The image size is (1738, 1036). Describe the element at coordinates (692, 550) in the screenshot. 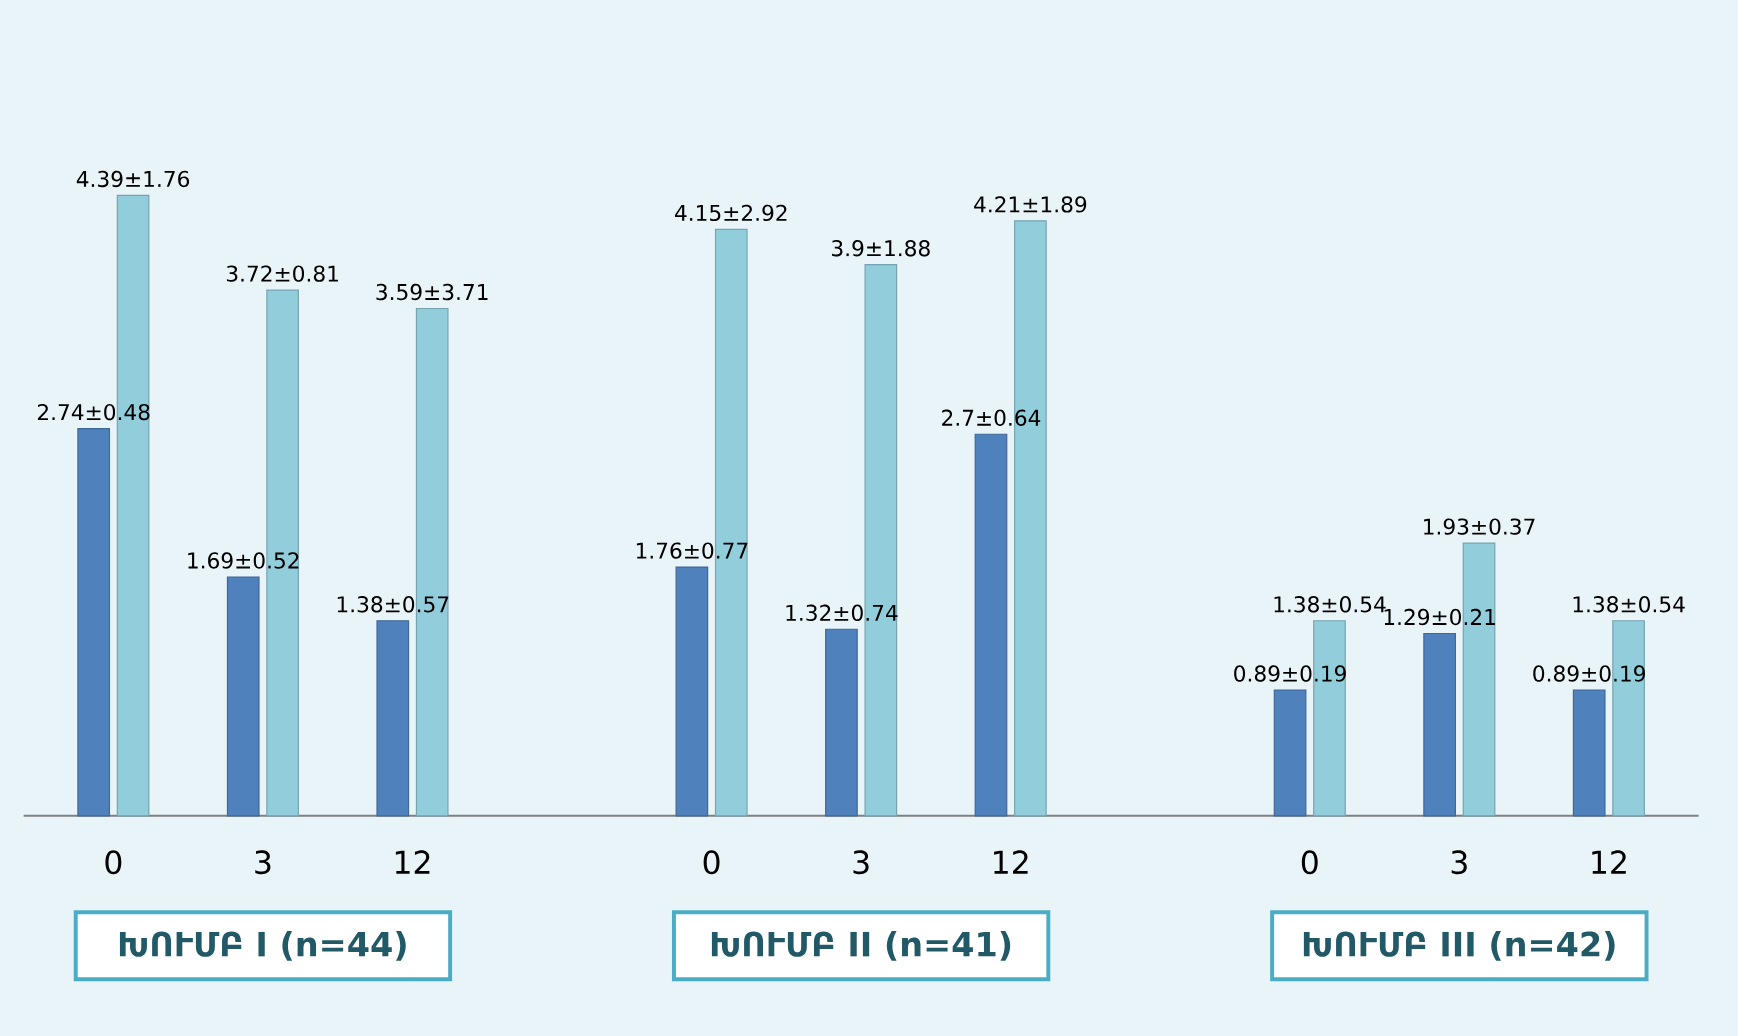

I see `data-label: 1.76±0.77` at that location.